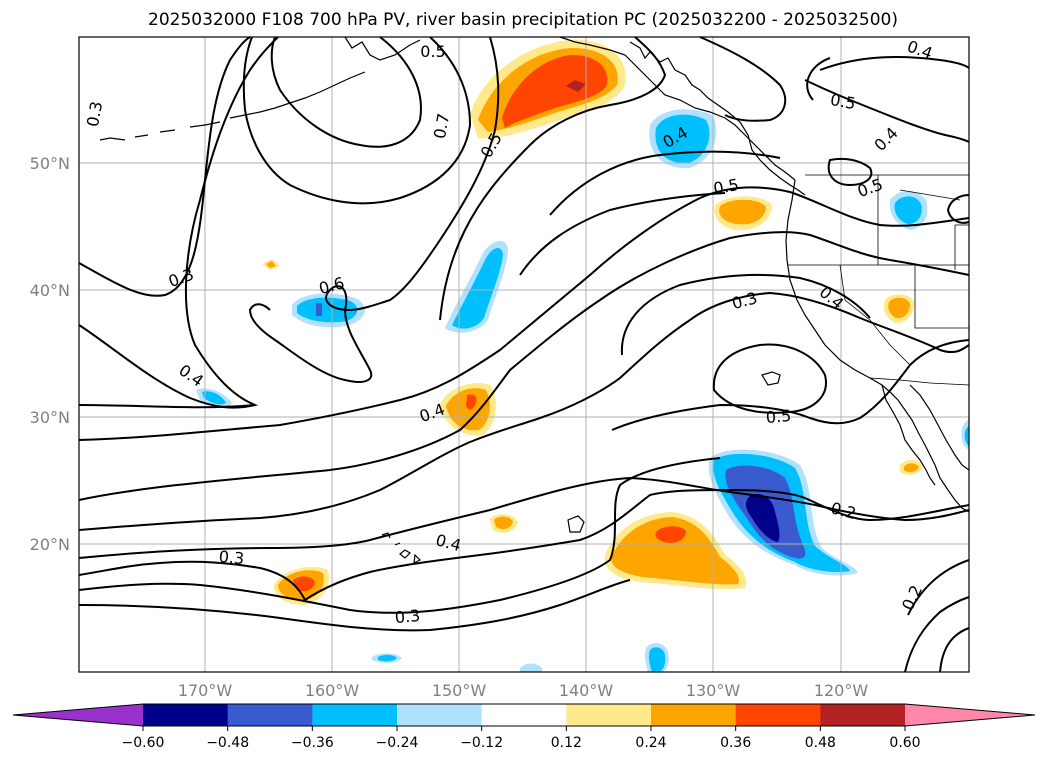 The width and height of the screenshot is (1047, 765). Describe the element at coordinates (841, 690) in the screenshot. I see `lon-tick: 120°W` at that location.